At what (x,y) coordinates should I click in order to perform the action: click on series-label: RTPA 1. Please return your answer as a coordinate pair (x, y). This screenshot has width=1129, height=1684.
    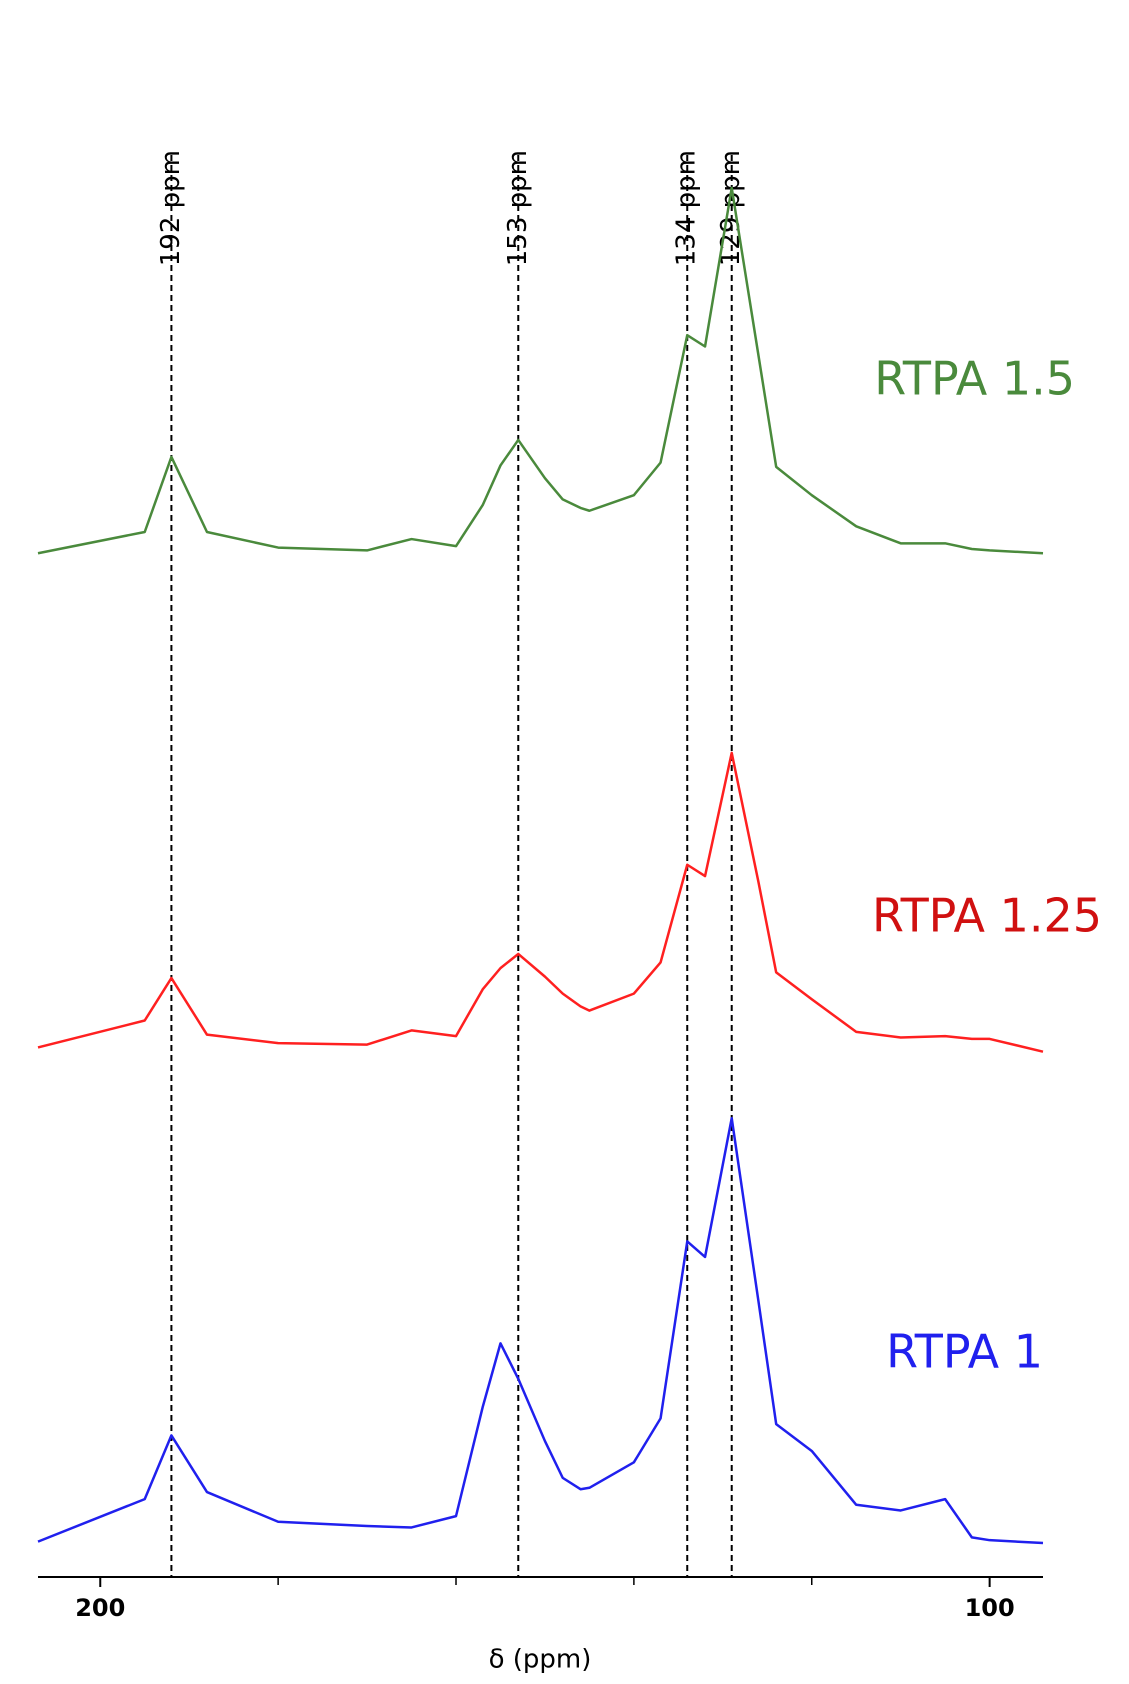
    Looking at the image, I should click on (964, 1352).